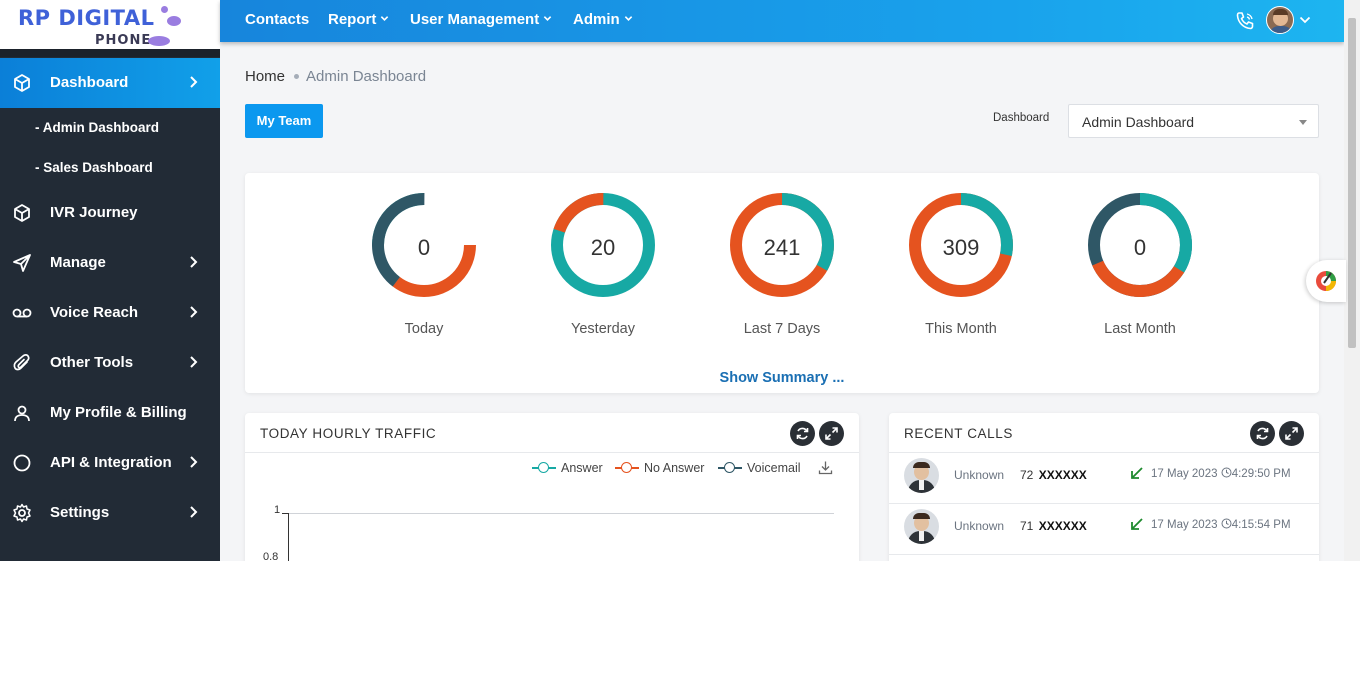  Describe the element at coordinates (110, 263) in the screenshot. I see `sidebar-item-manage: Manage` at that location.